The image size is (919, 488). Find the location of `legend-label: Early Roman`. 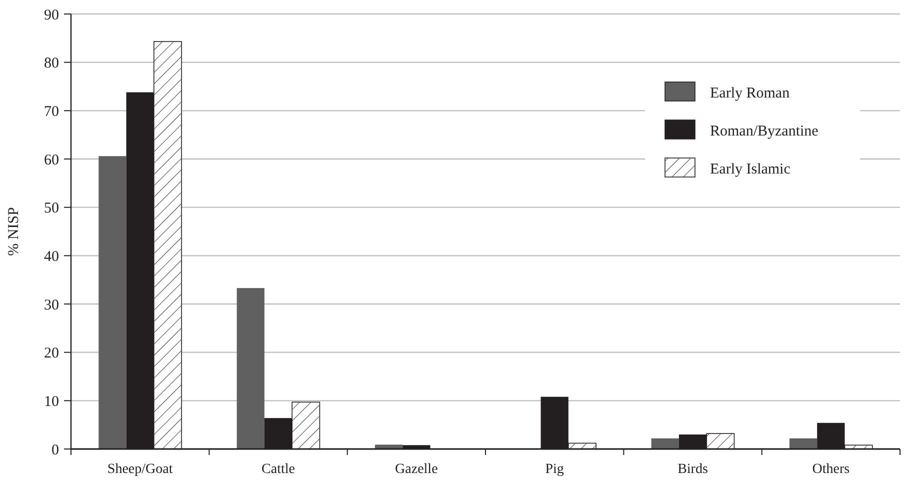

legend-label: Early Roman is located at coordinates (750, 93).